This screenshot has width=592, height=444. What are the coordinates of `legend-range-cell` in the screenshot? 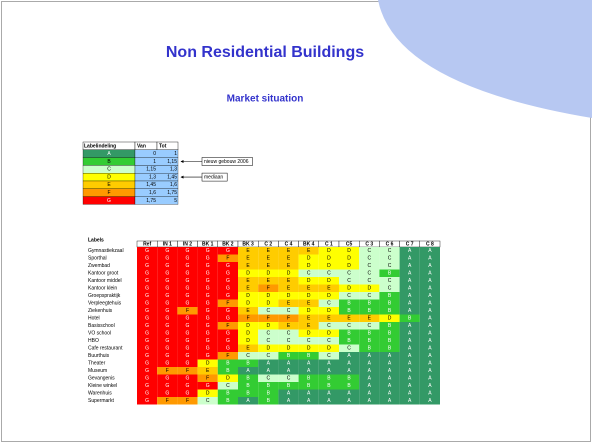 It's located at (156, 153).